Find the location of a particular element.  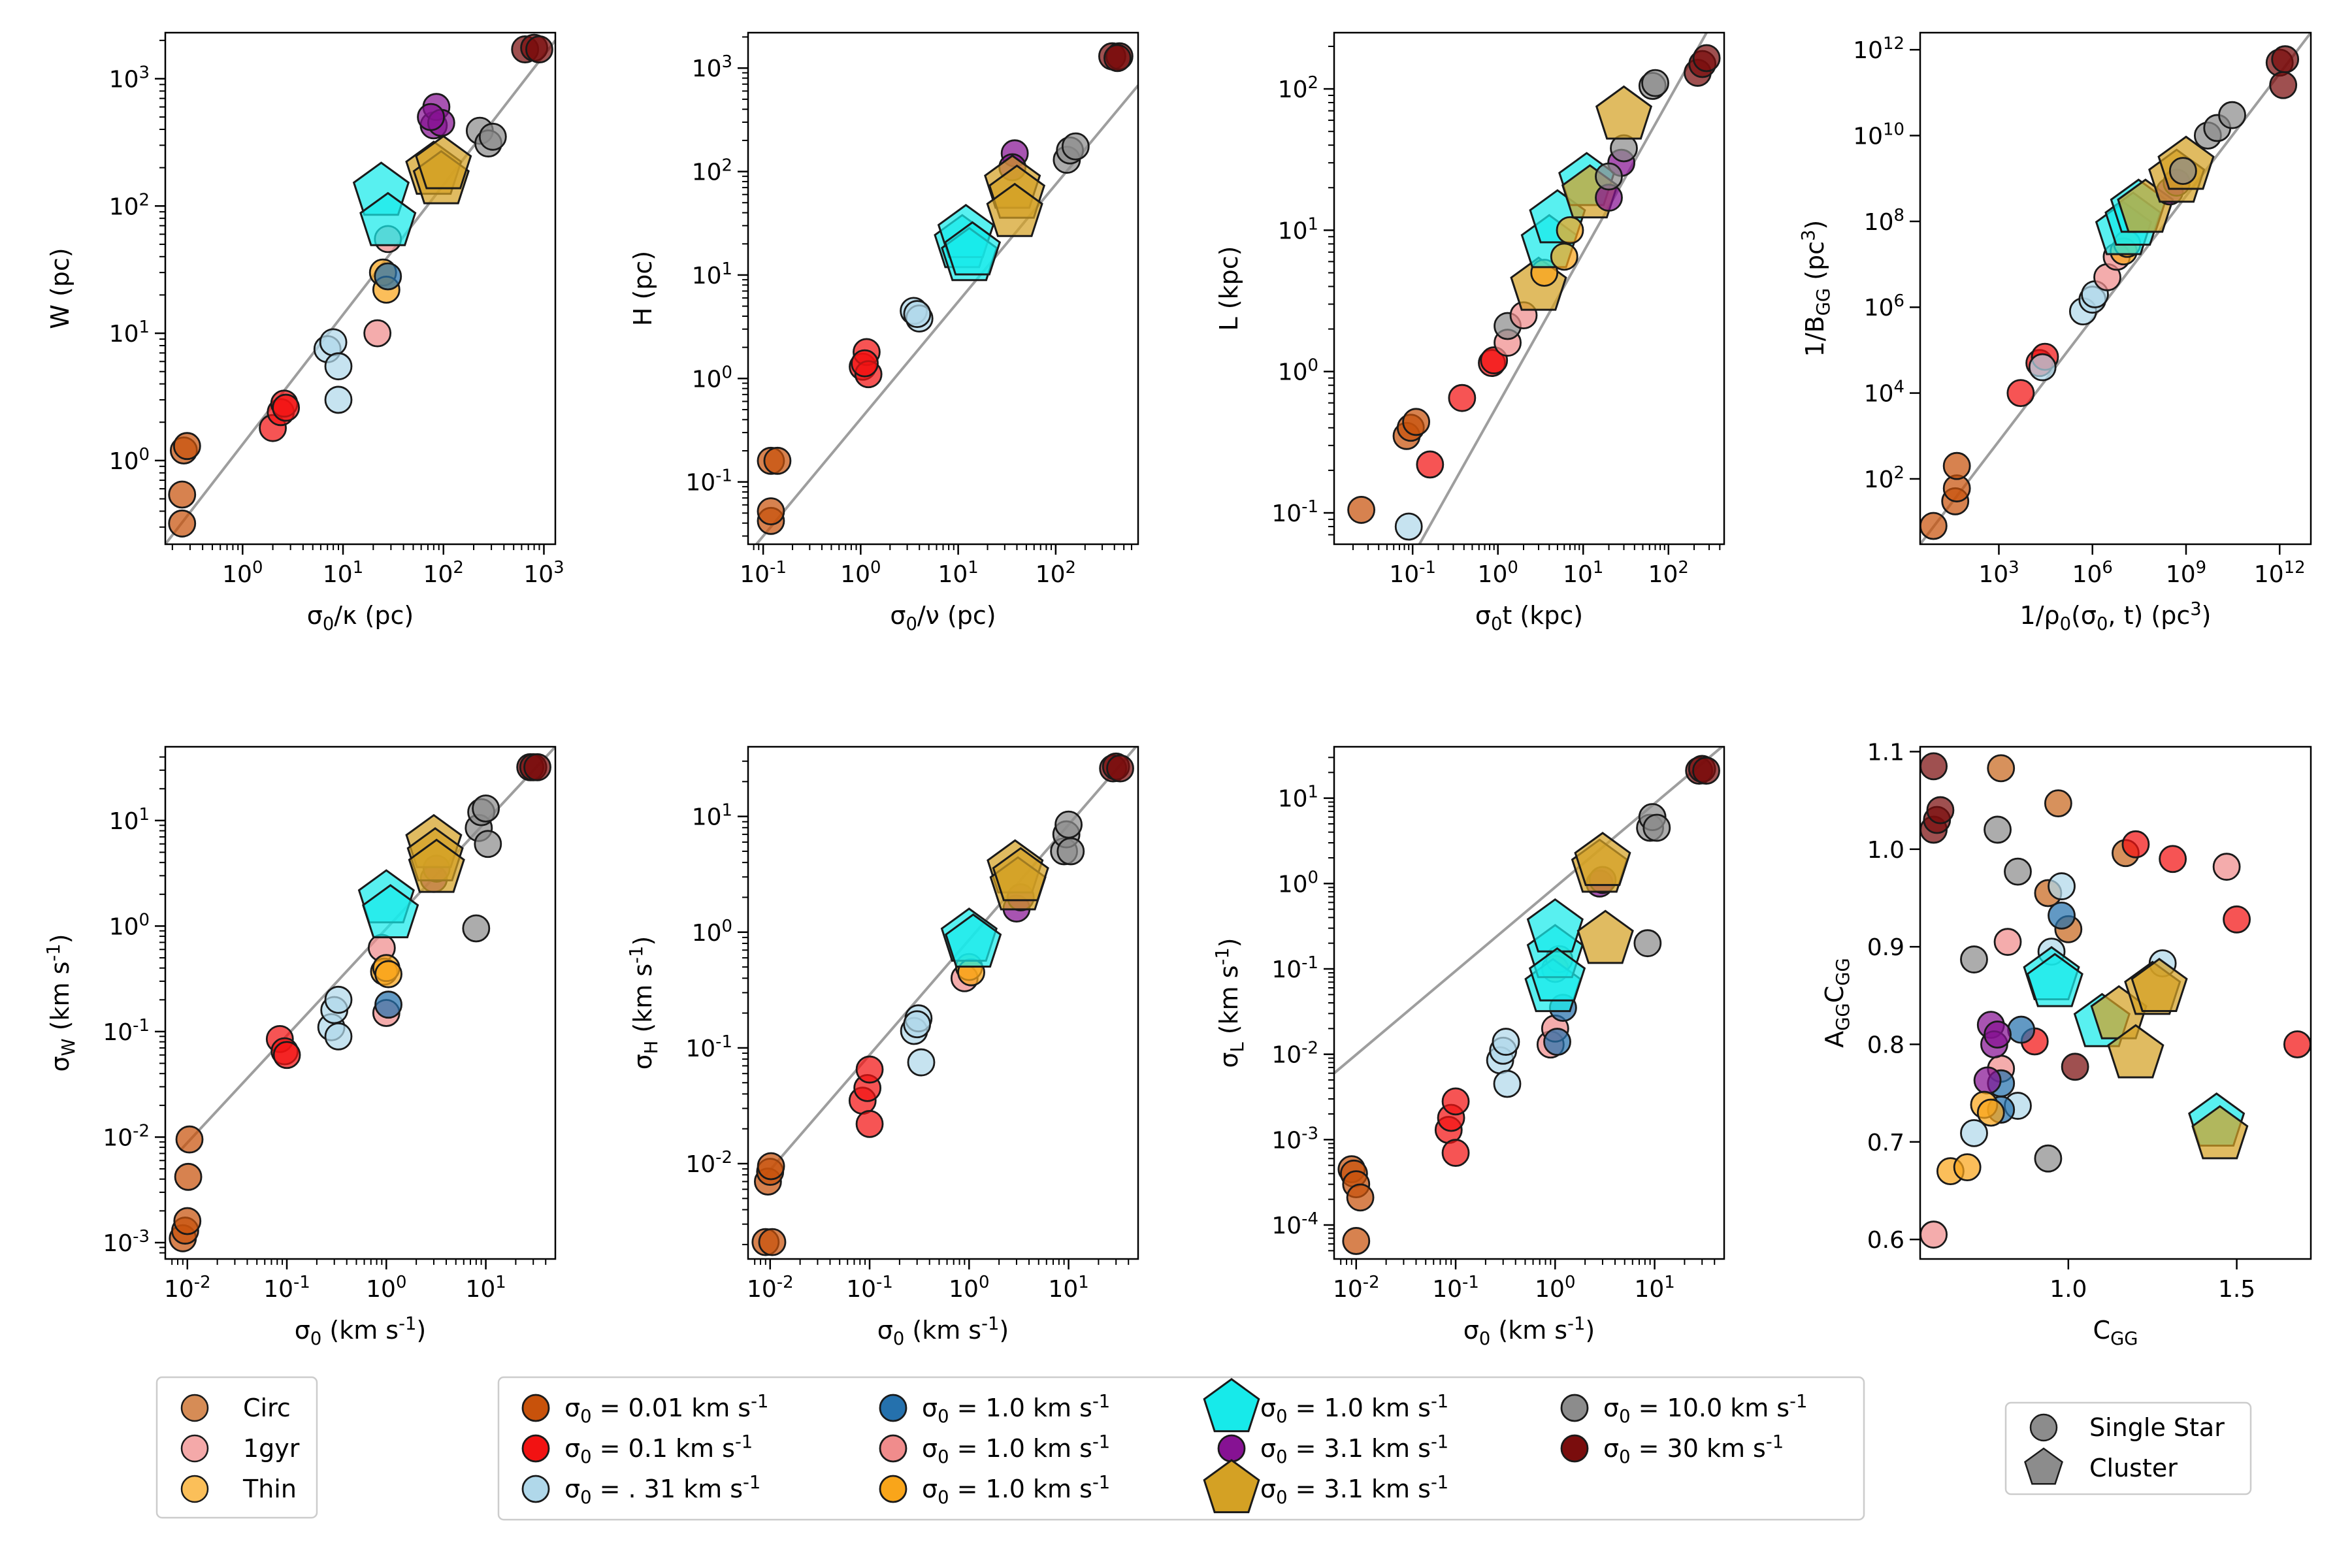

legend-sigma-entry-label: σ0 = 3.1 km s-1 is located at coordinates (1354, 1490).